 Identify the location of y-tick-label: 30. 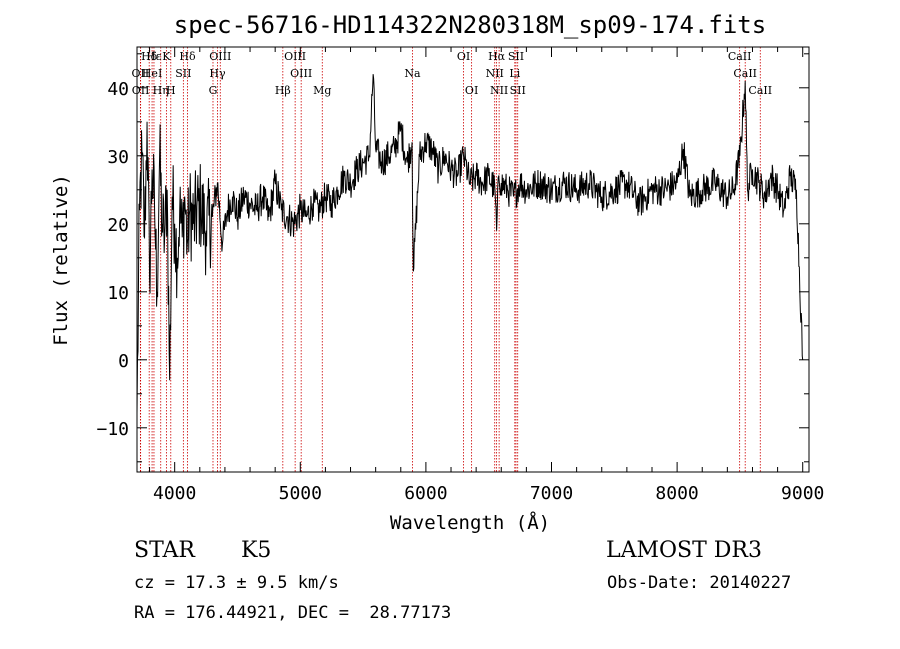
(118, 157).